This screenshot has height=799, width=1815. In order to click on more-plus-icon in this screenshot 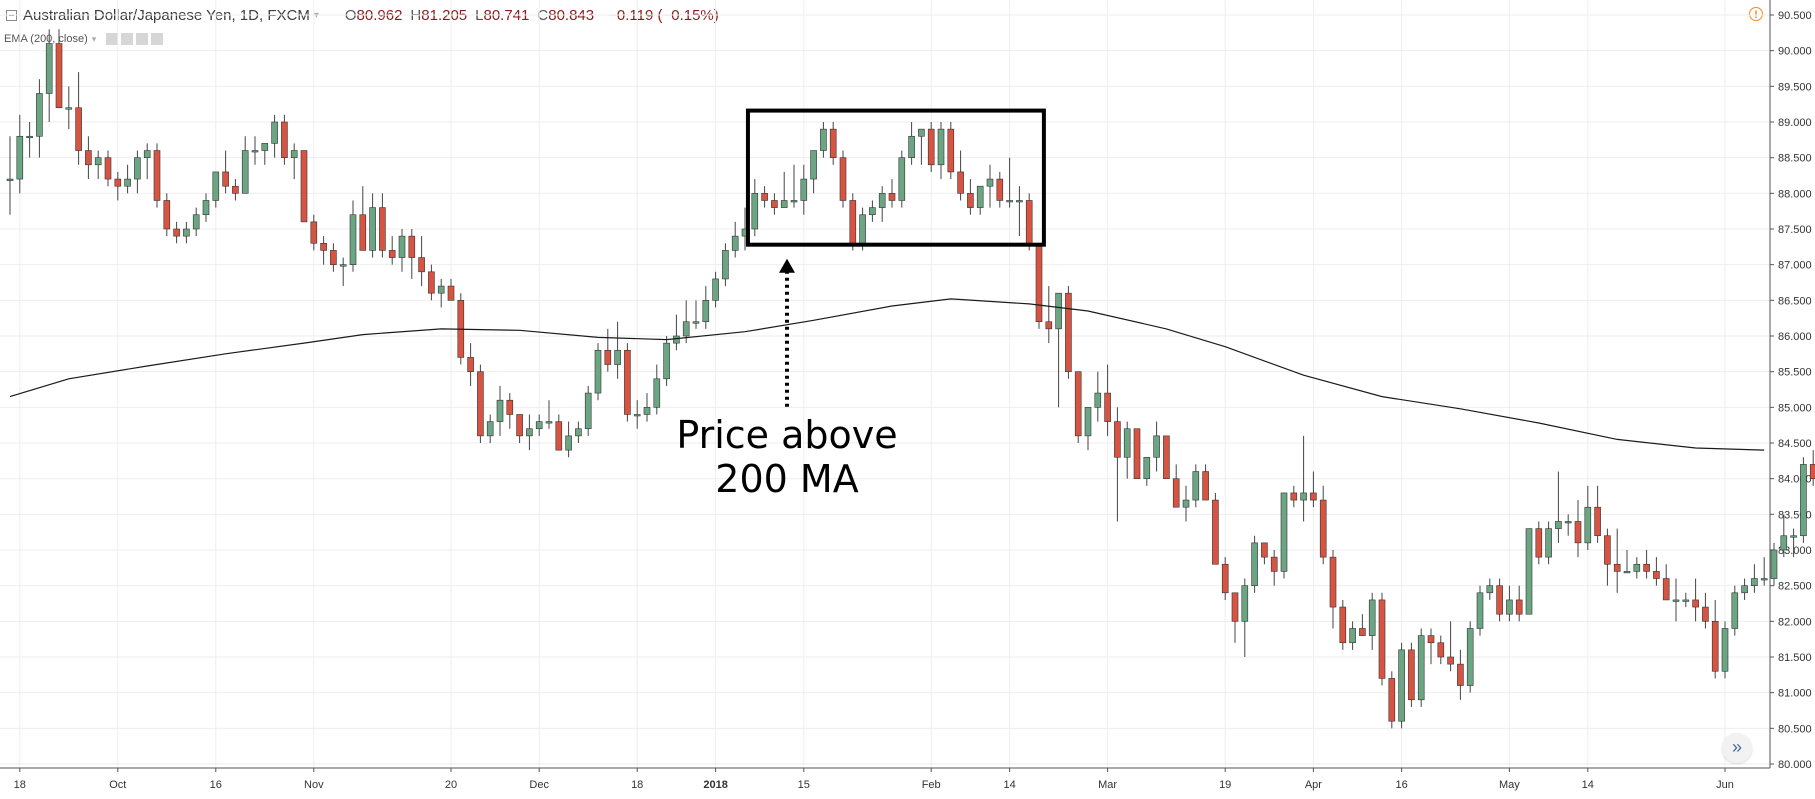, I will do `click(142, 39)`.